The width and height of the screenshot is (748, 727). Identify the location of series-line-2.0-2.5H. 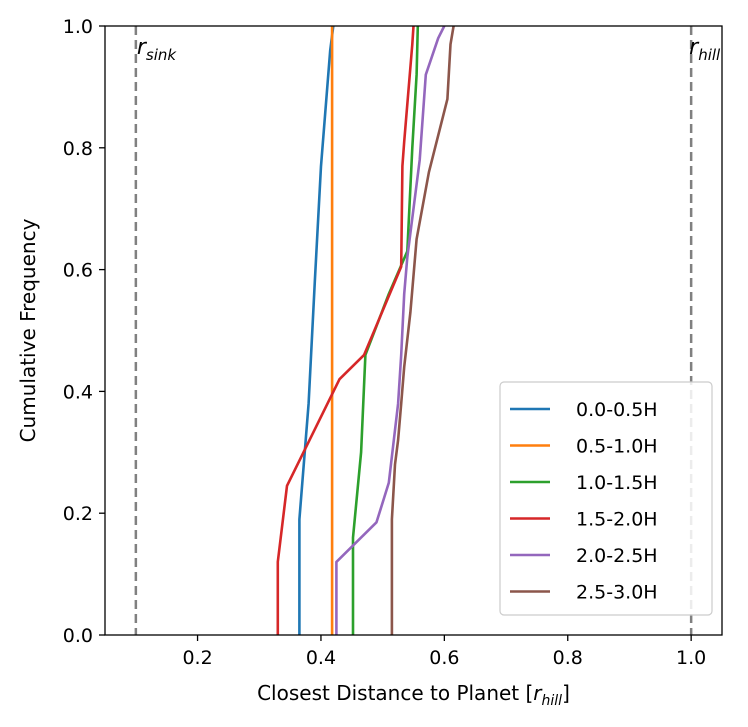
(390, 330).